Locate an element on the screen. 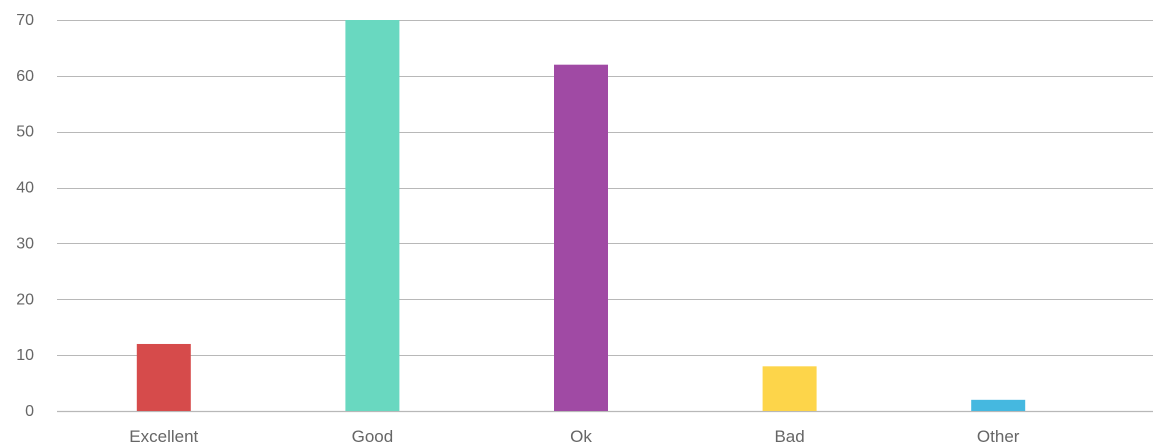  x-tick-label: Good is located at coordinates (373, 436).